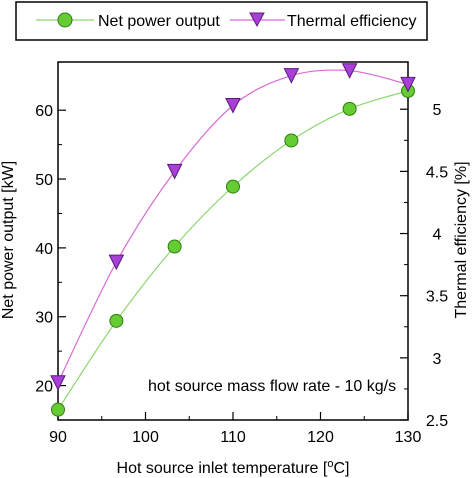 The height and width of the screenshot is (478, 474). What do you see at coordinates (257, 20) in the screenshot?
I see `legend-marker-thermal-eff` at bounding box center [257, 20].